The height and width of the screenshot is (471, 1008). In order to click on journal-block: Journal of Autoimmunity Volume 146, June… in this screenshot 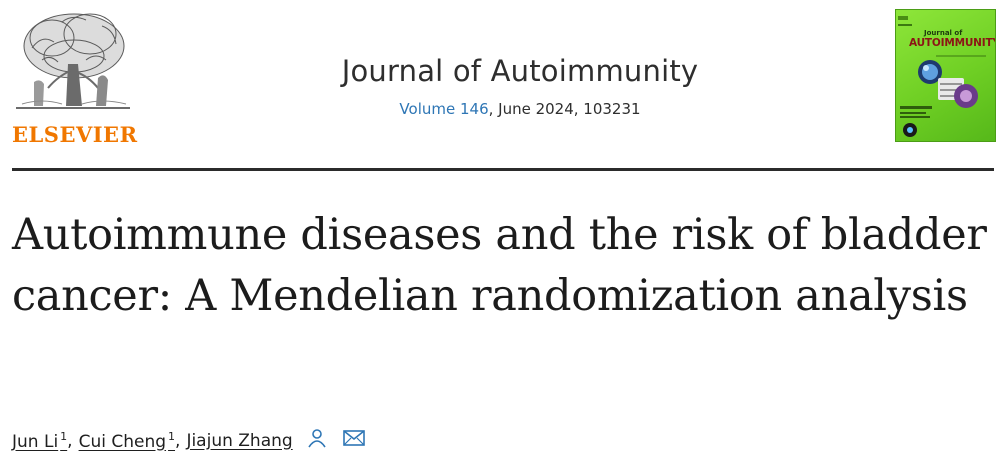, I will do `click(520, 86)`.